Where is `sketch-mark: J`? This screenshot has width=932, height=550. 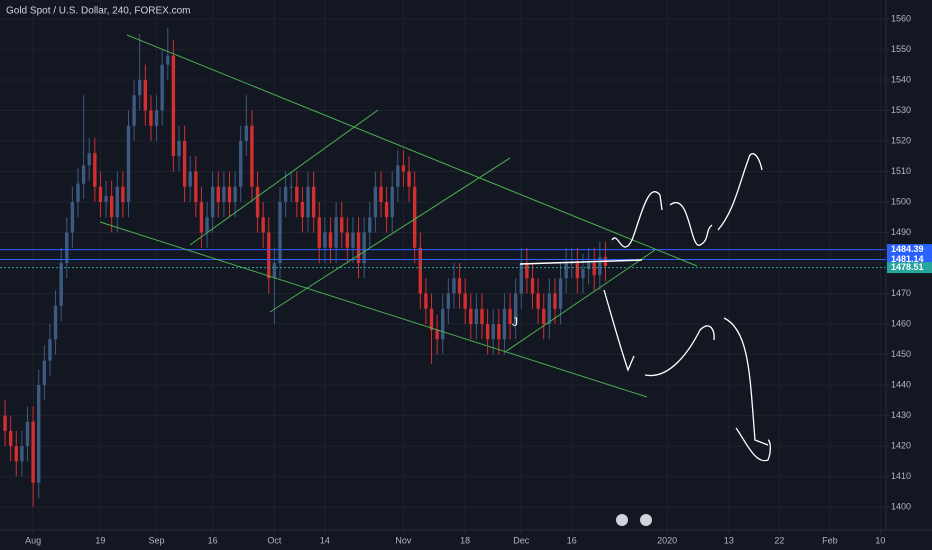
sketch-mark: J is located at coordinates (515, 322).